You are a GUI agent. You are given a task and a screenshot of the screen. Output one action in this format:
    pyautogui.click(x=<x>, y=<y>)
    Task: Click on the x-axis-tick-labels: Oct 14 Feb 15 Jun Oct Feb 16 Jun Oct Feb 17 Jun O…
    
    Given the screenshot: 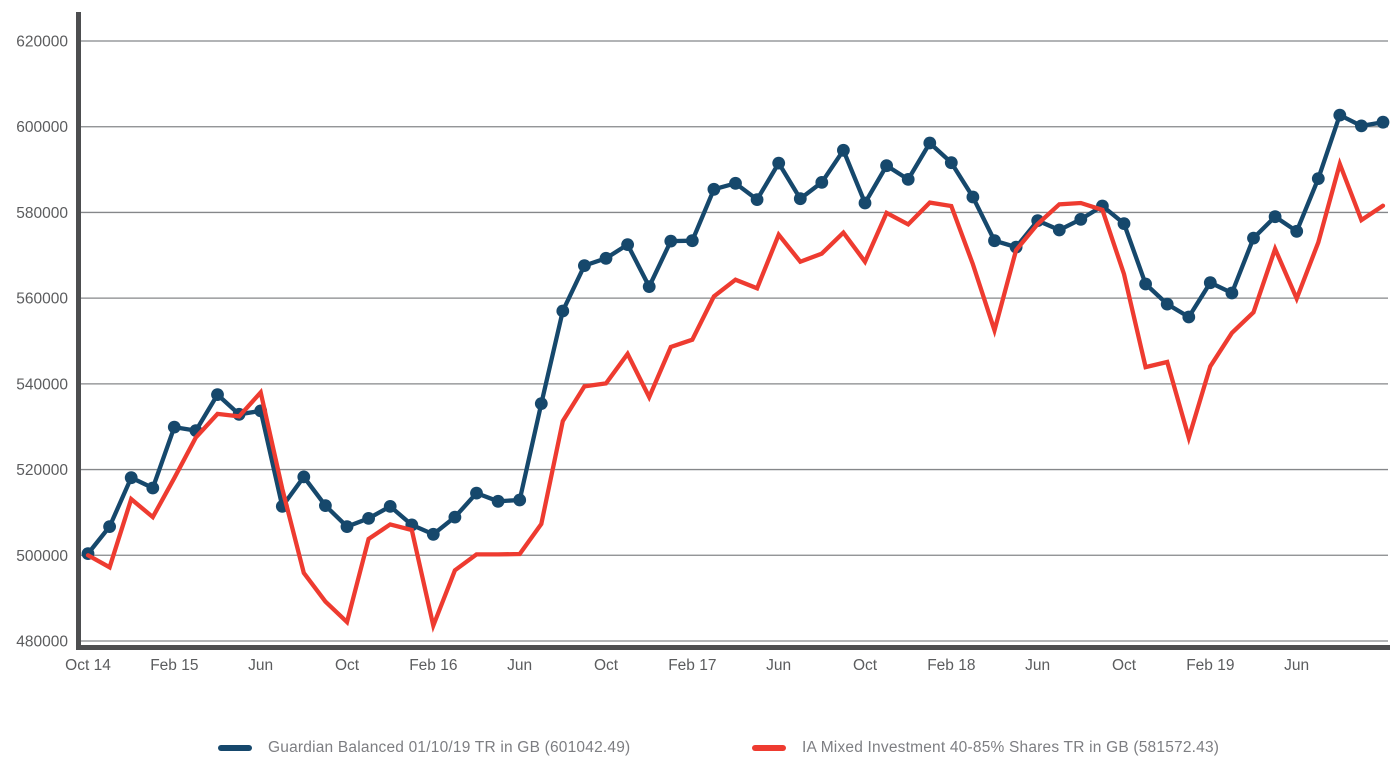 What is the action you would take?
    pyautogui.click(x=687, y=665)
    